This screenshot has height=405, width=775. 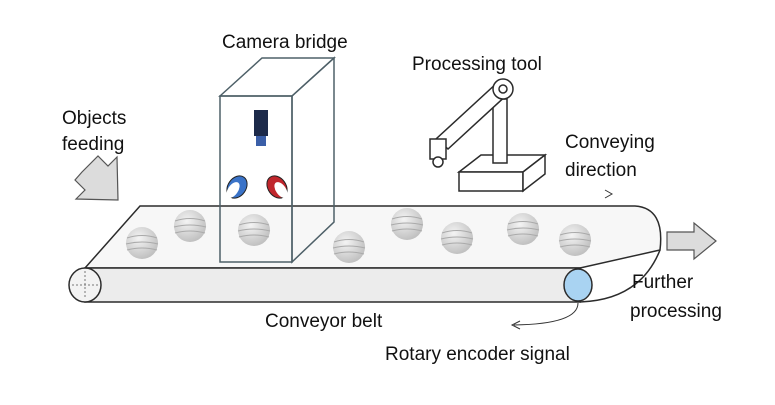 I want to click on light-right-icon, so click(x=277, y=187).